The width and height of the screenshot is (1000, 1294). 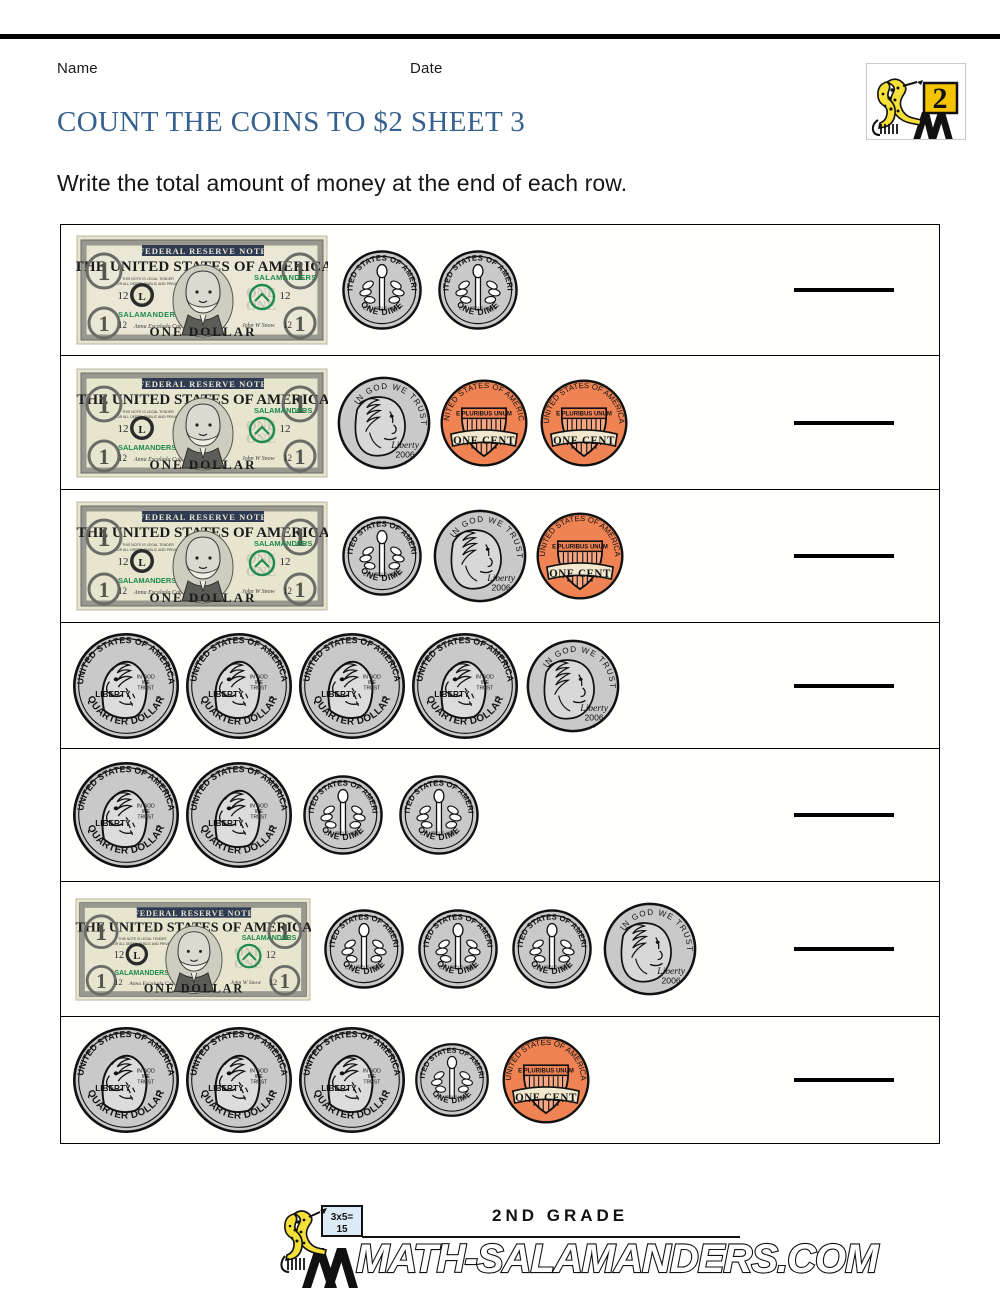 I want to click on footer-grade: 2ND GRADE, so click(x=560, y=1215).